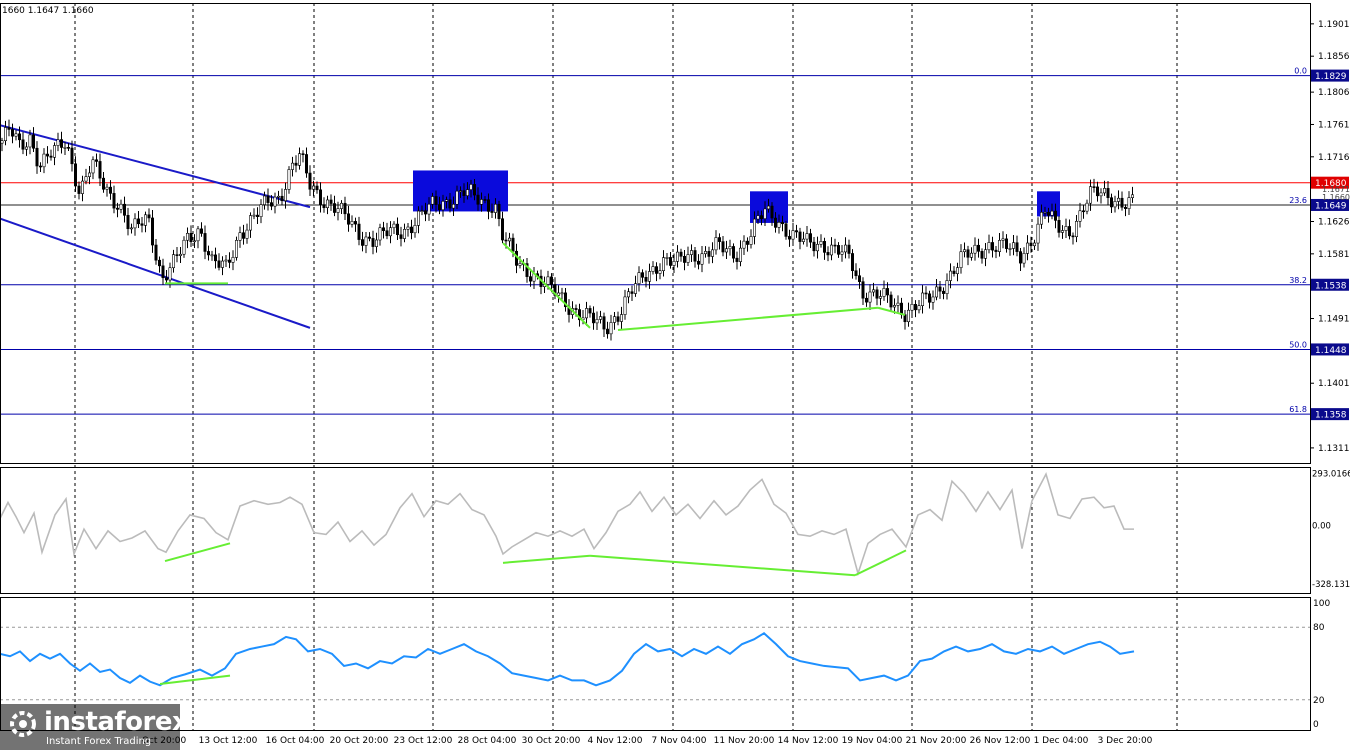 Image resolution: width=1350 pixels, height=750 pixels. Describe the element at coordinates (1319, 701) in the screenshot. I see `rsi-tick-label: 20` at that location.